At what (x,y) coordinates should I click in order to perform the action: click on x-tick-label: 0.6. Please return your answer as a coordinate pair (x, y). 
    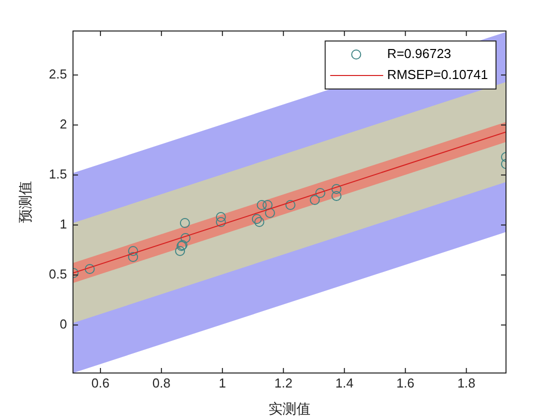
    Looking at the image, I should click on (100, 382).